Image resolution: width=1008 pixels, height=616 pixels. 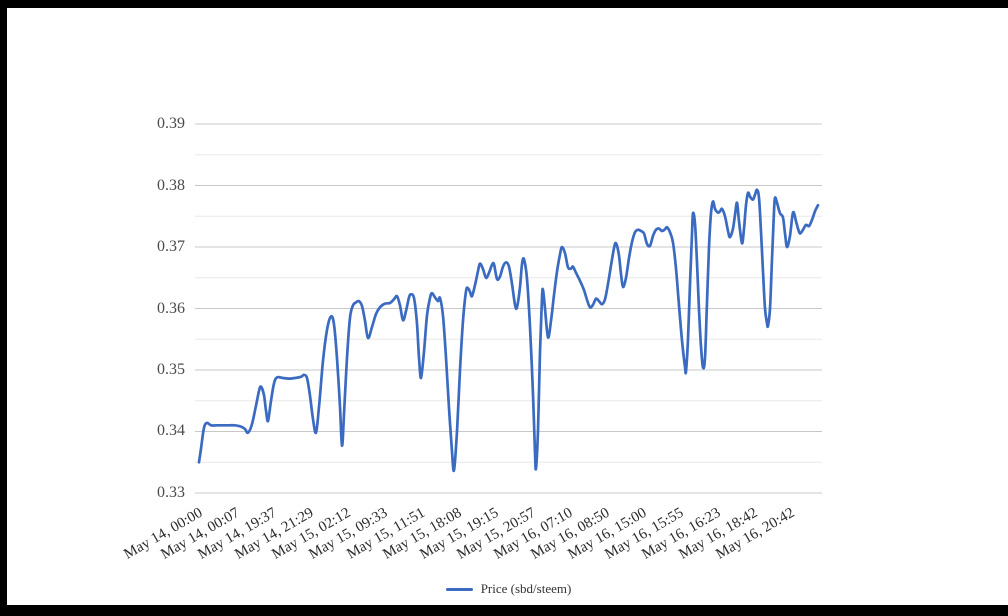 I want to click on y-axis-tick-label: 0.39, so click(x=171, y=123).